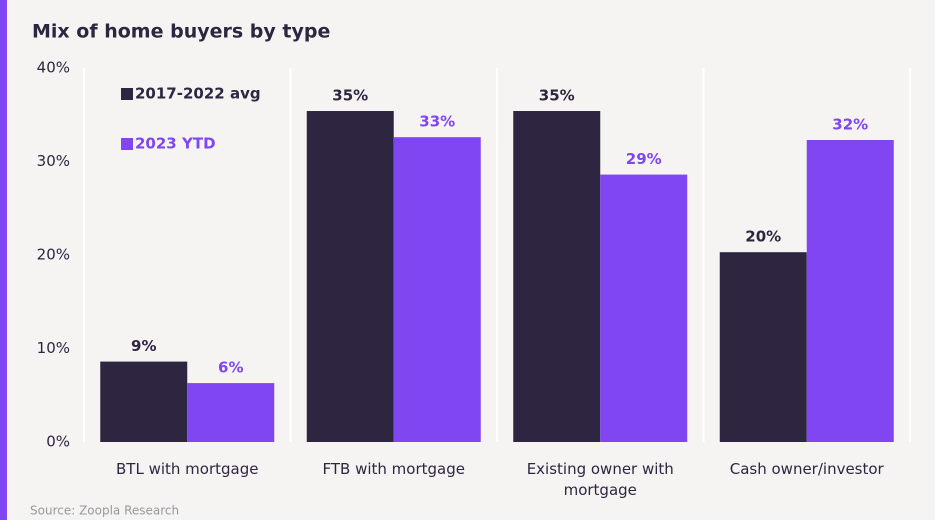 This screenshot has width=935, height=520. Describe the element at coordinates (58, 442) in the screenshot. I see `y-tick-label: 0%` at that location.